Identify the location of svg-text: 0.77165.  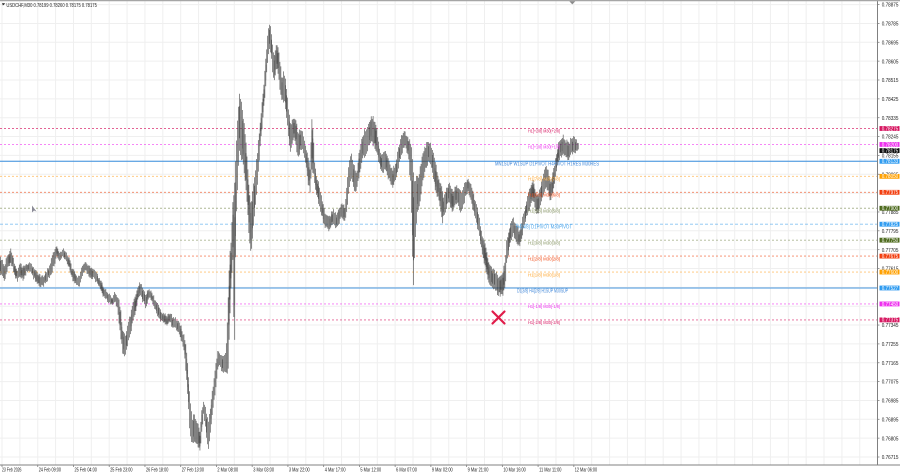
(890, 364).